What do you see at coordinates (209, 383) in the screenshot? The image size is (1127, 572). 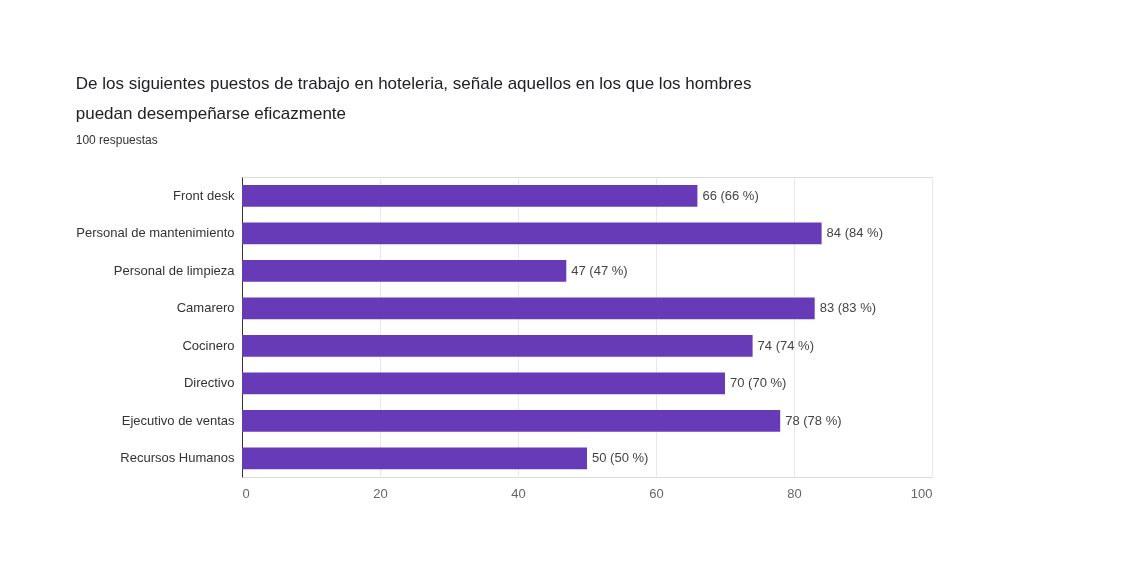 I see `y-tick-label: Directivo` at bounding box center [209, 383].